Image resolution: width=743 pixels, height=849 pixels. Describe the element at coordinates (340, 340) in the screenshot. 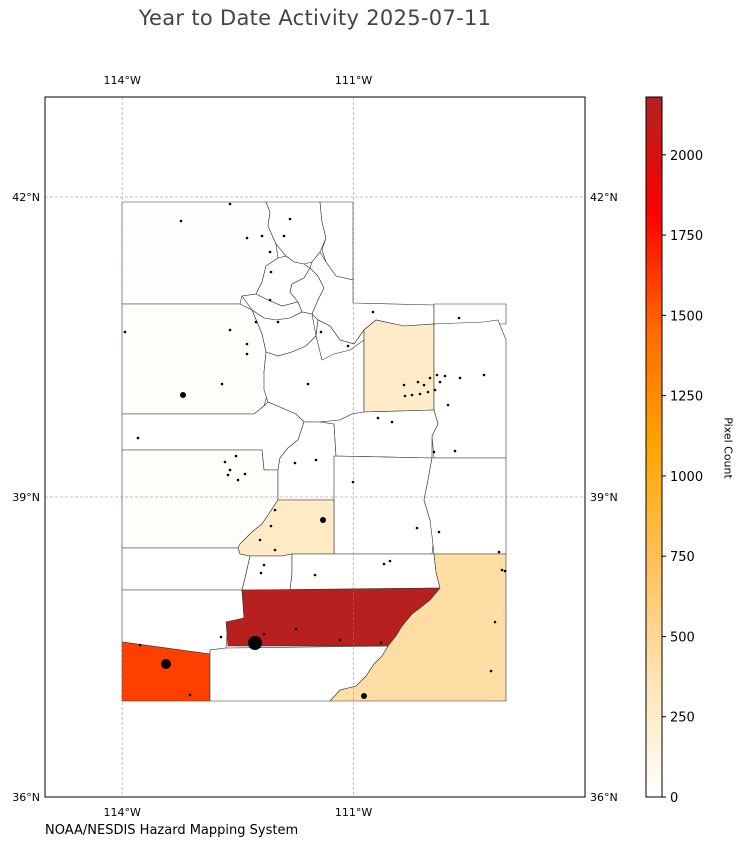

I see `county-wasatch` at that location.